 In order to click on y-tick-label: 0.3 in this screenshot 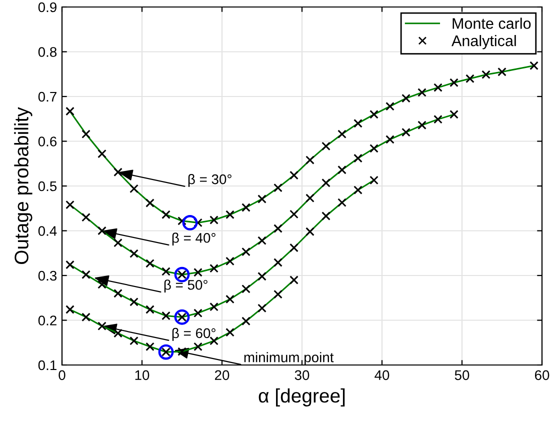, I will do `click(47, 275)`.